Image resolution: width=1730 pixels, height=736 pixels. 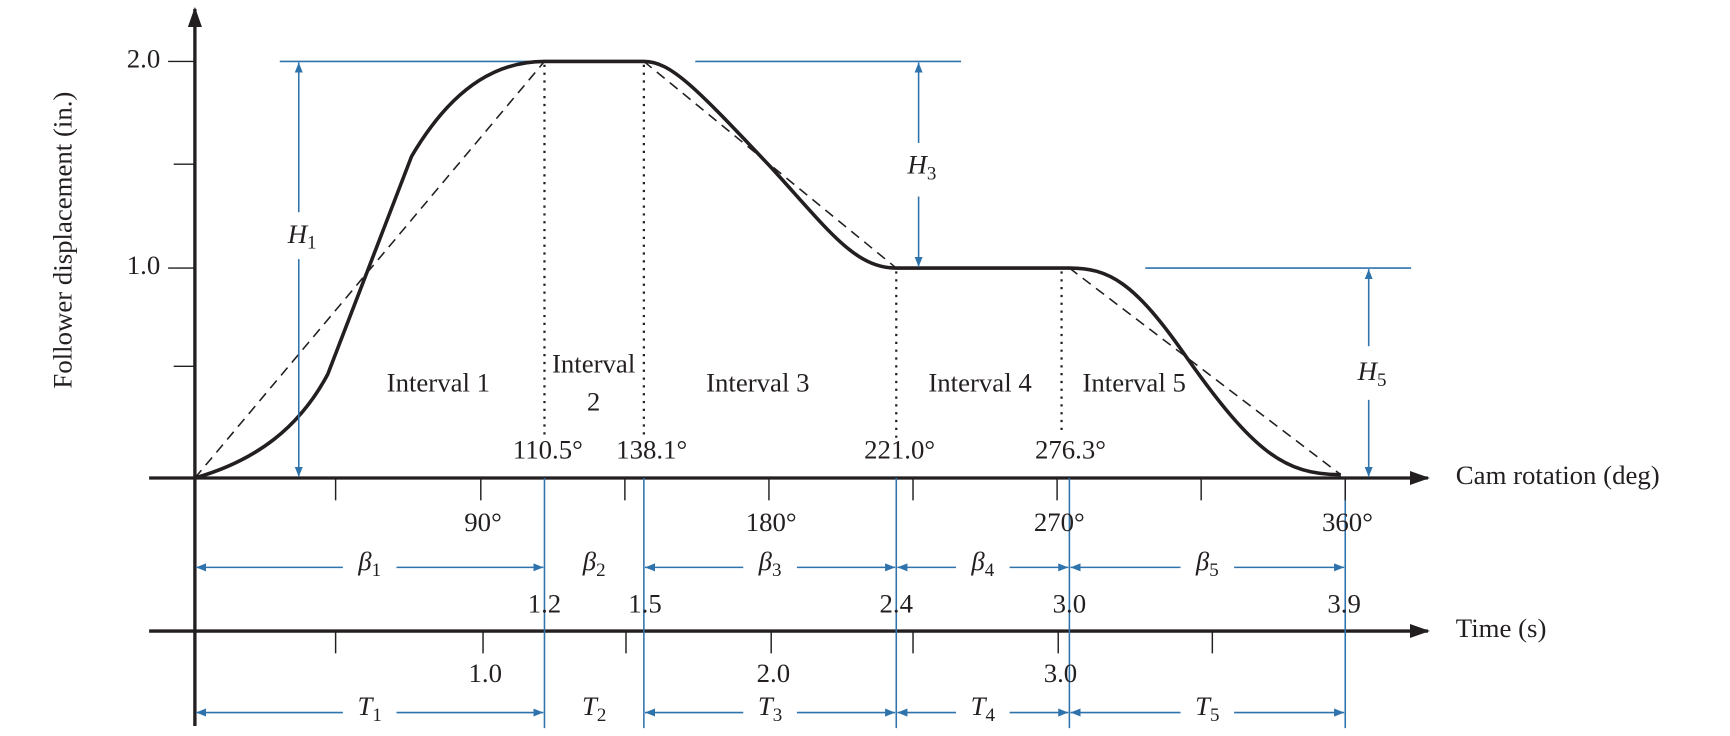 What do you see at coordinates (1501, 628) in the screenshot?
I see `time-axis-label: Time (s)` at bounding box center [1501, 628].